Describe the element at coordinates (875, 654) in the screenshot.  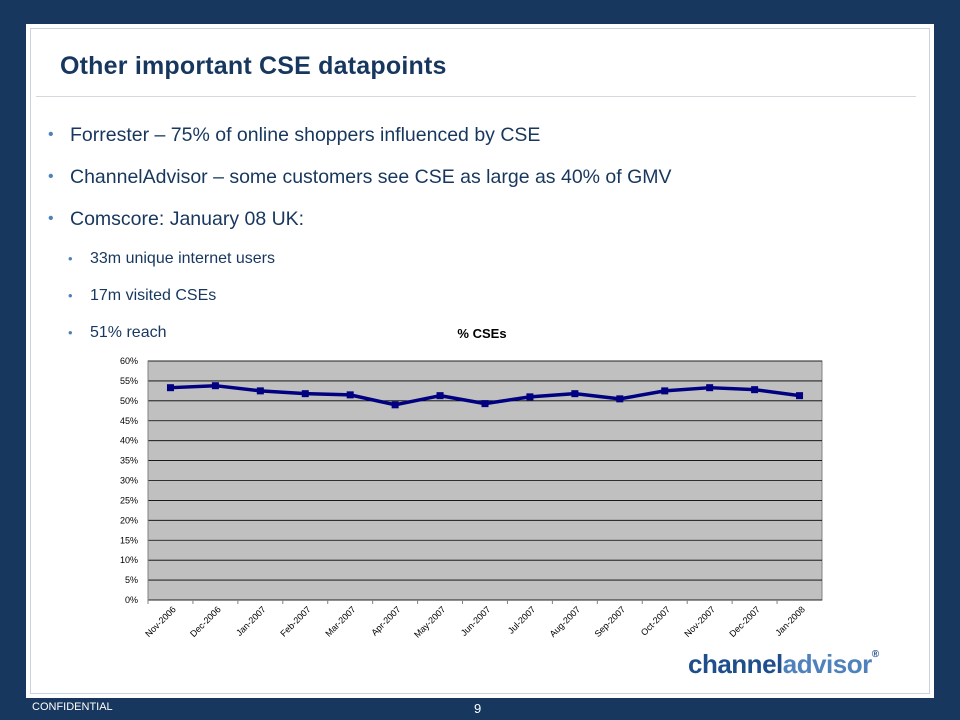
I see `logo-registered-mark: ®` at that location.